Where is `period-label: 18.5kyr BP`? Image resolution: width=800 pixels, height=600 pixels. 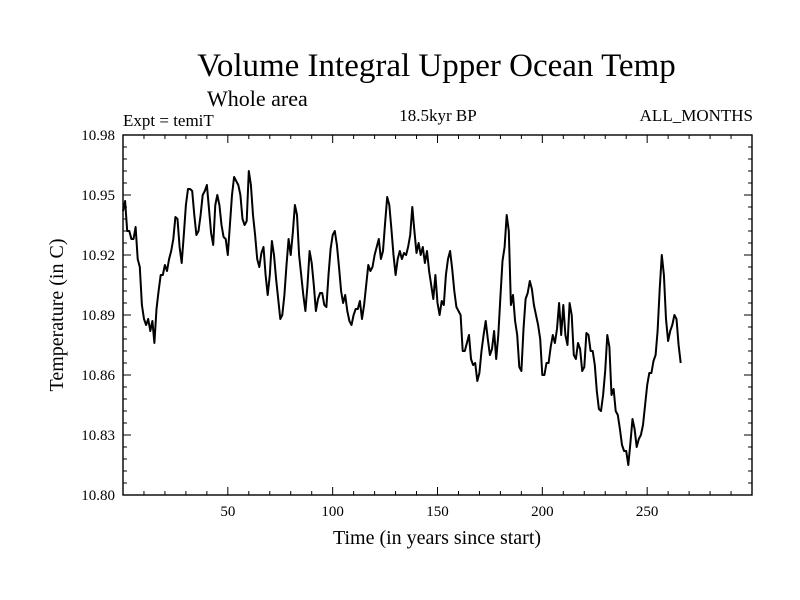 period-label: 18.5kyr BP is located at coordinates (438, 115).